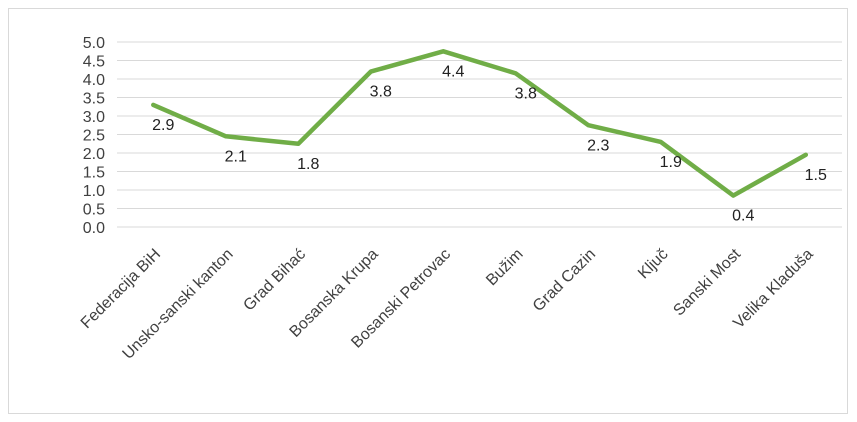  What do you see at coordinates (94, 154) in the screenshot?
I see `y-tick-label: 2.0` at bounding box center [94, 154].